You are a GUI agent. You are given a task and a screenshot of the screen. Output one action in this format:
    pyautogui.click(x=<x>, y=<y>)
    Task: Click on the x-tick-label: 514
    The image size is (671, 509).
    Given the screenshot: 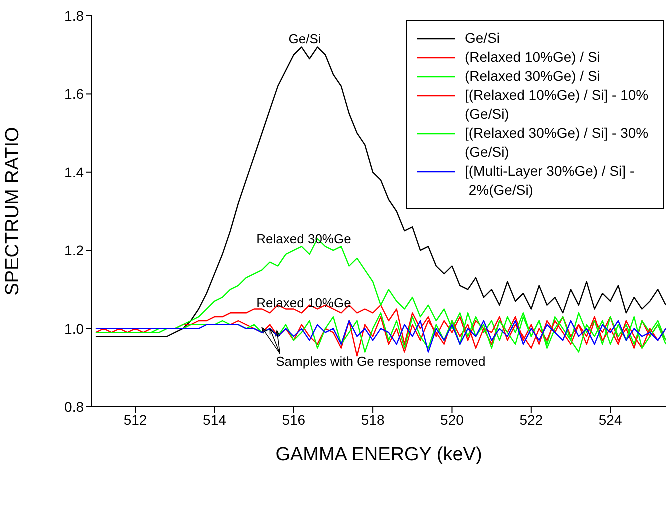 What is the action you would take?
    pyautogui.click(x=215, y=420)
    